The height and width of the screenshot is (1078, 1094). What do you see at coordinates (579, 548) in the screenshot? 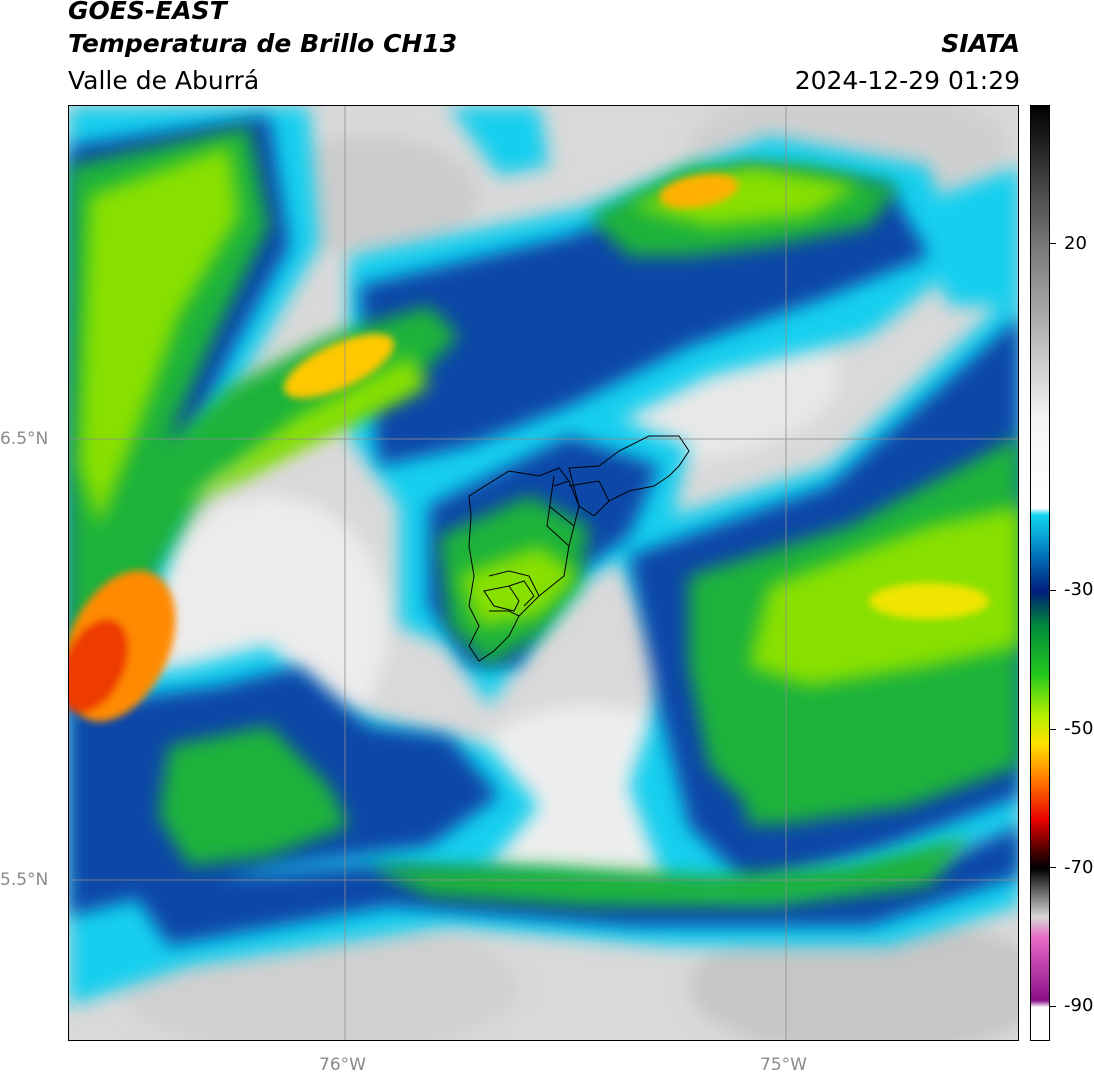
I see `municipal-boundaries` at bounding box center [579, 548].